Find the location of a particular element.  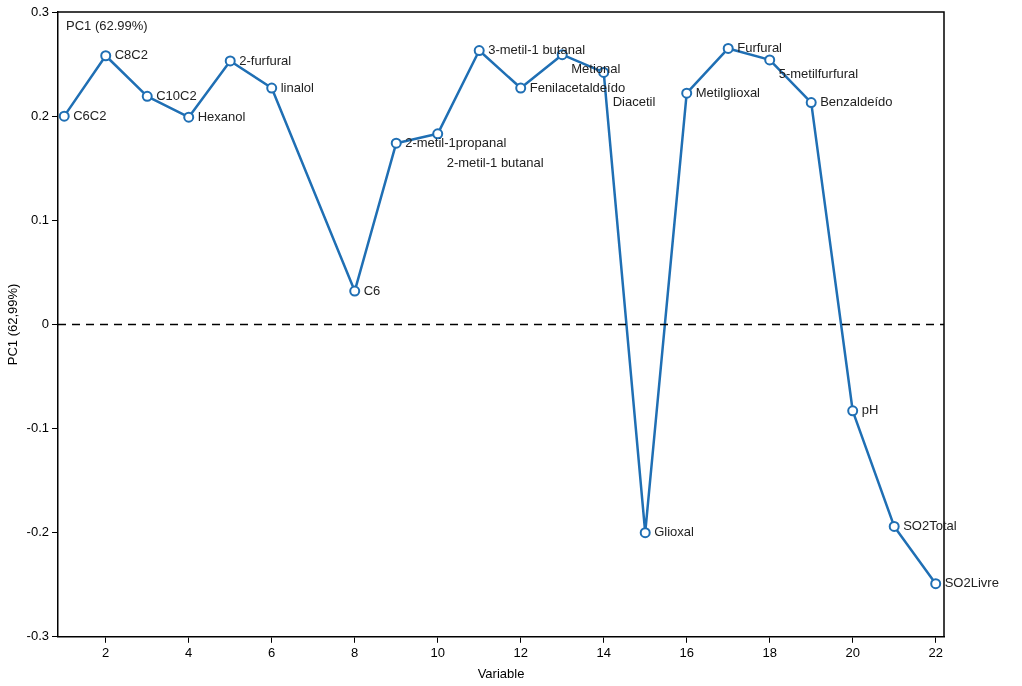

x-tick-label: 8 is located at coordinates (355, 653).